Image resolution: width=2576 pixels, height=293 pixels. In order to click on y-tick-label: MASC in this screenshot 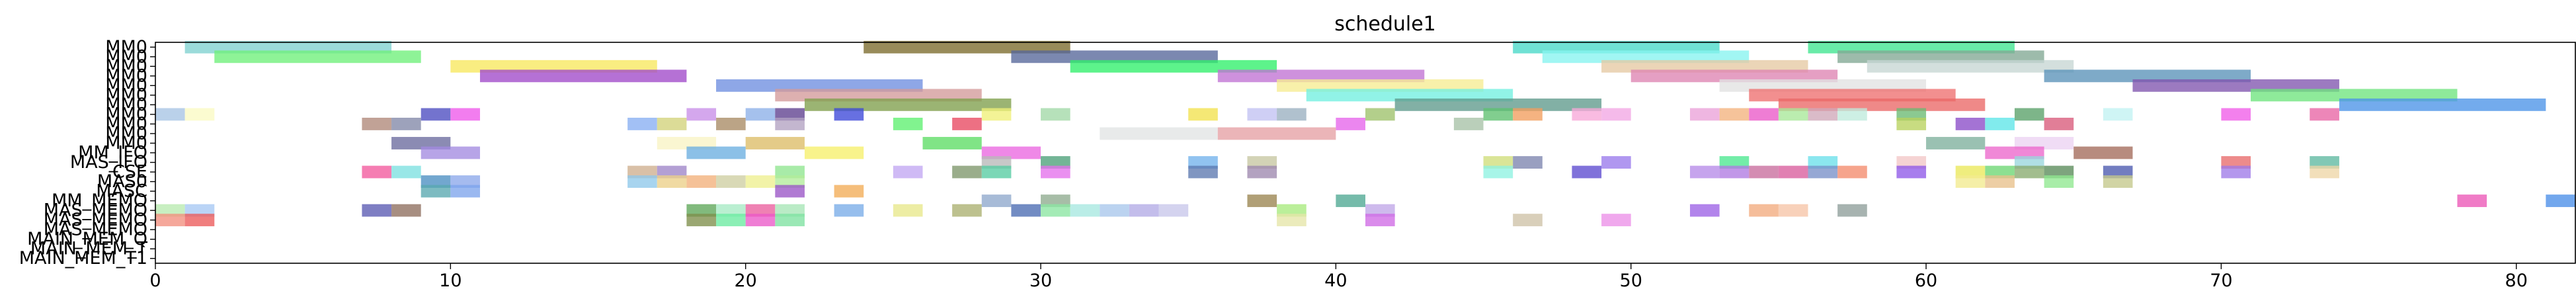, I will do `click(121, 191)`.